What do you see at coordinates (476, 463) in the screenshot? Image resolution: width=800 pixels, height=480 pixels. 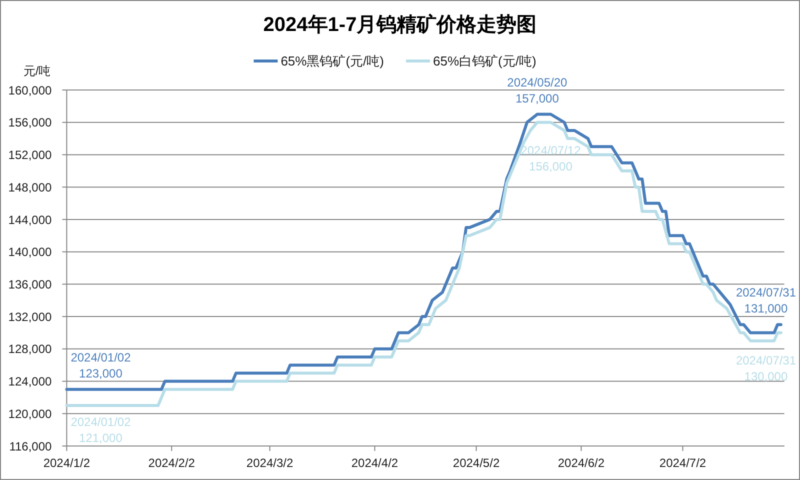 I see `x-tick-label: 2024/5/2` at bounding box center [476, 463].